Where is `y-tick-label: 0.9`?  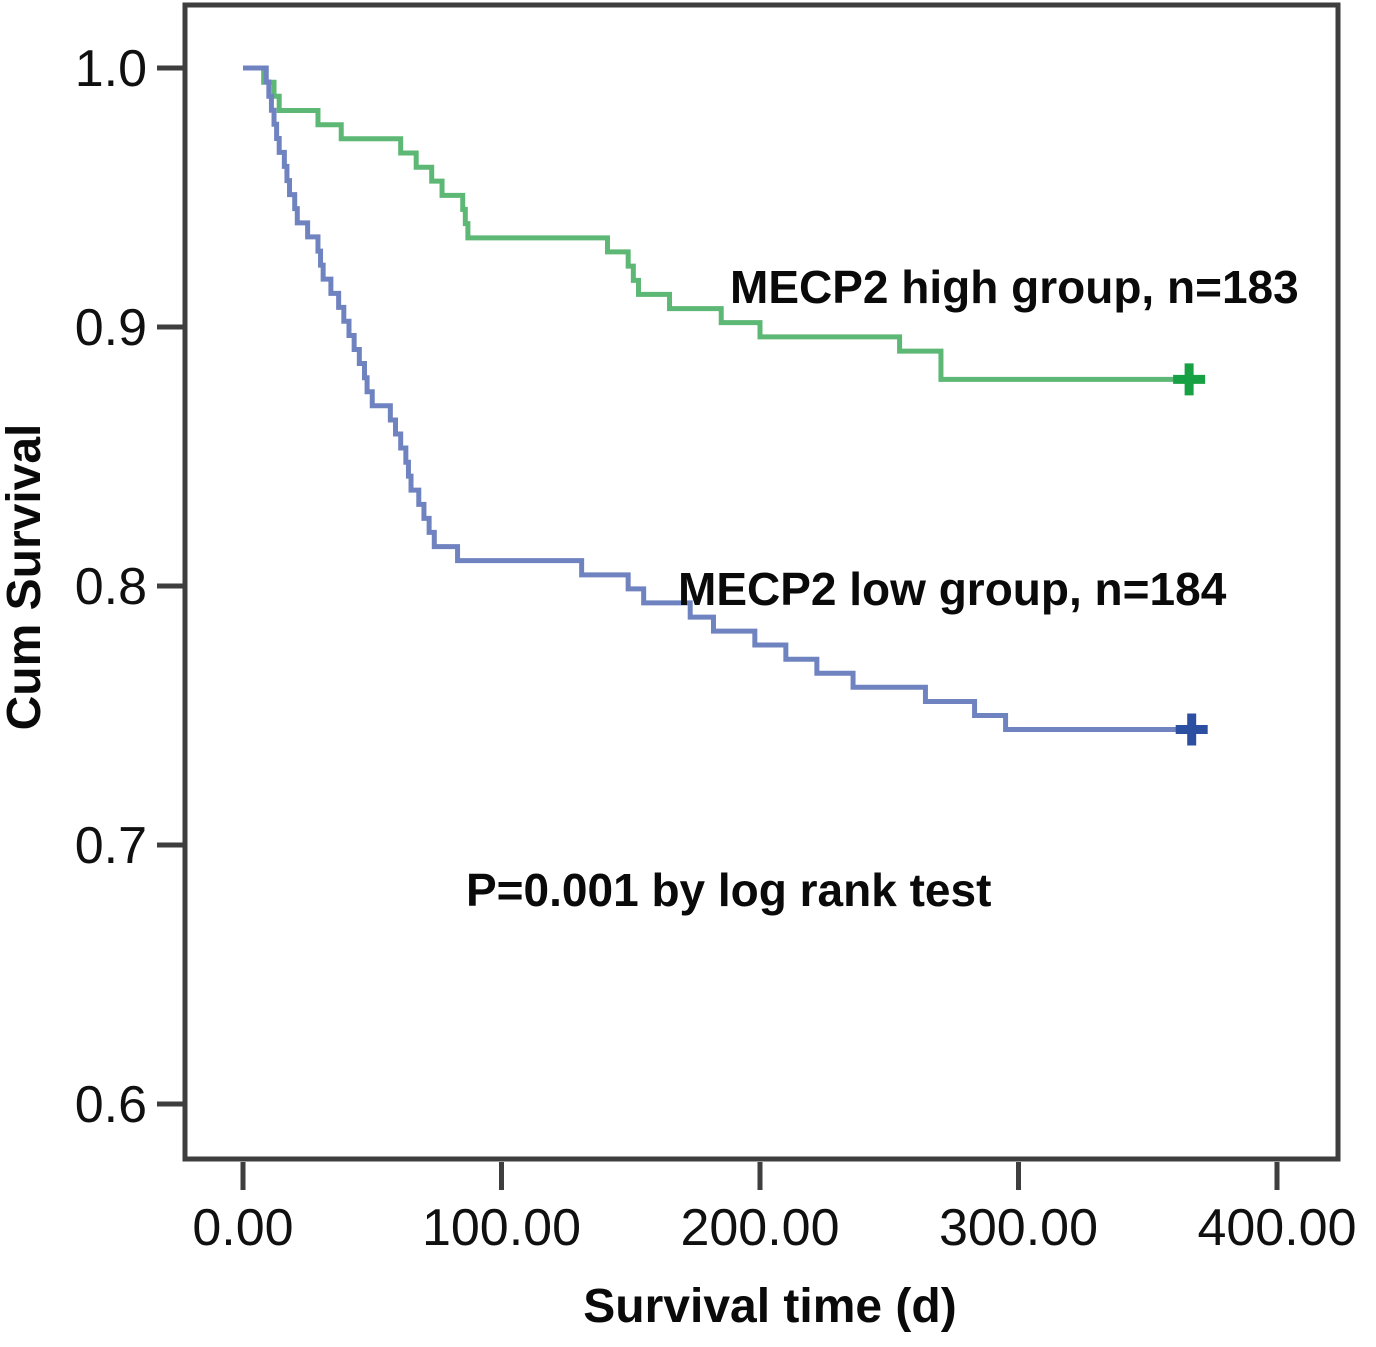
y-tick-label: 0.9 is located at coordinates (111, 328).